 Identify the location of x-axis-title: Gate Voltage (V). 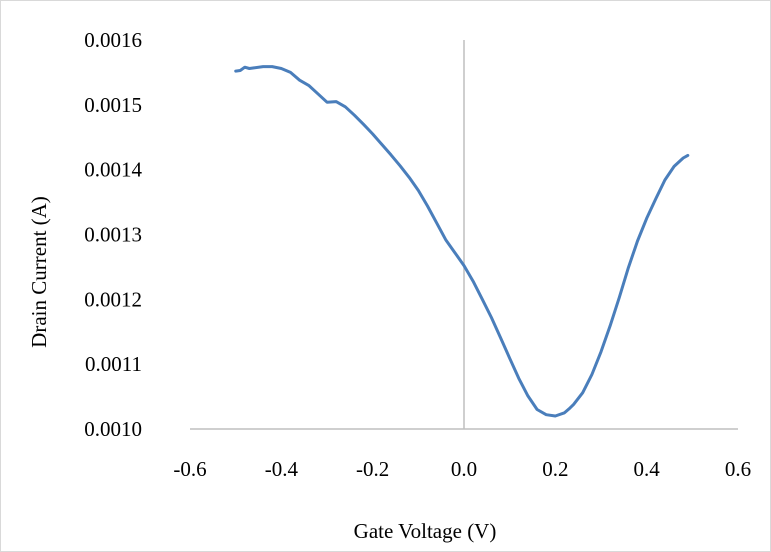
(425, 531).